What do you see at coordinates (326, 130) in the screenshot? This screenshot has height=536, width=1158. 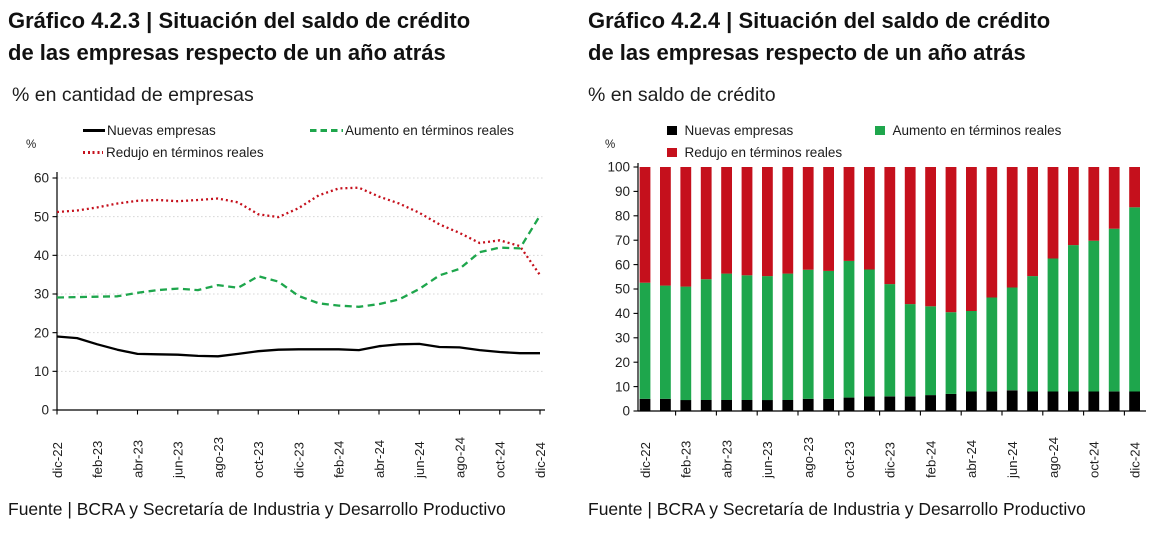 I see `dashed-line-swatch-icon` at bounding box center [326, 130].